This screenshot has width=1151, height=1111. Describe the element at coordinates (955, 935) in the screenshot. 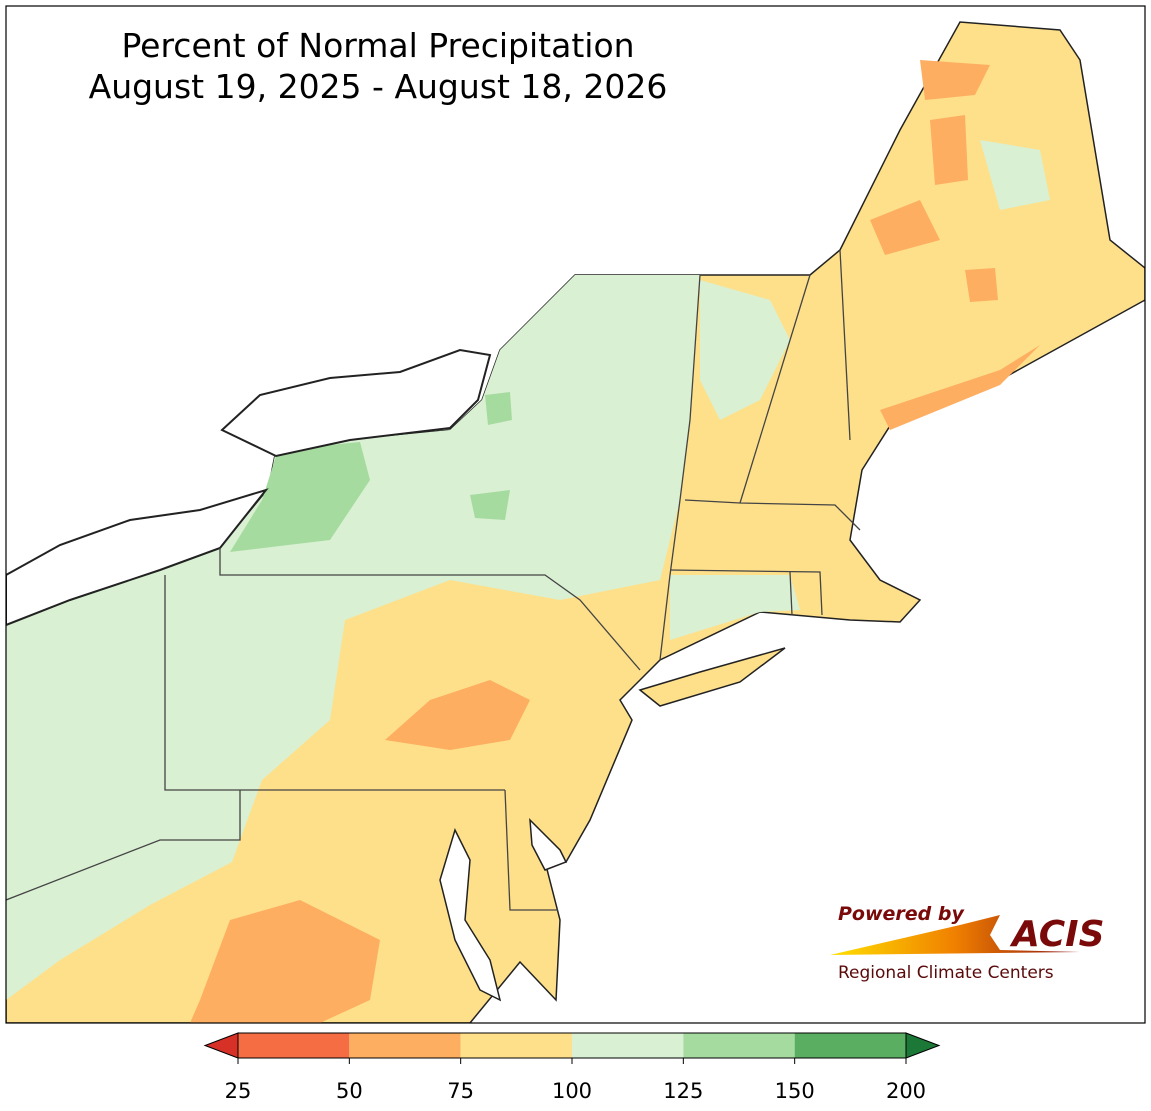

I see `logo-swoosh` at that location.